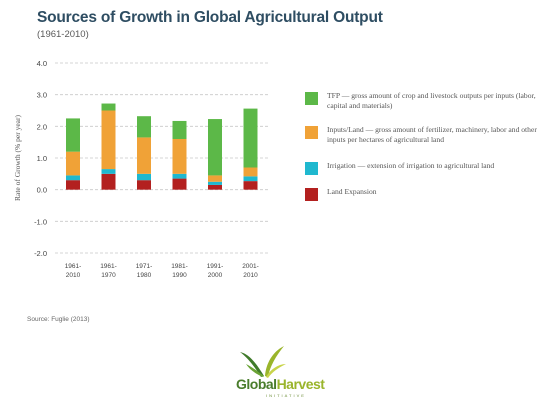  Describe the element at coordinates (42, 190) in the screenshot. I see `y-tick-label: 0.0` at that location.